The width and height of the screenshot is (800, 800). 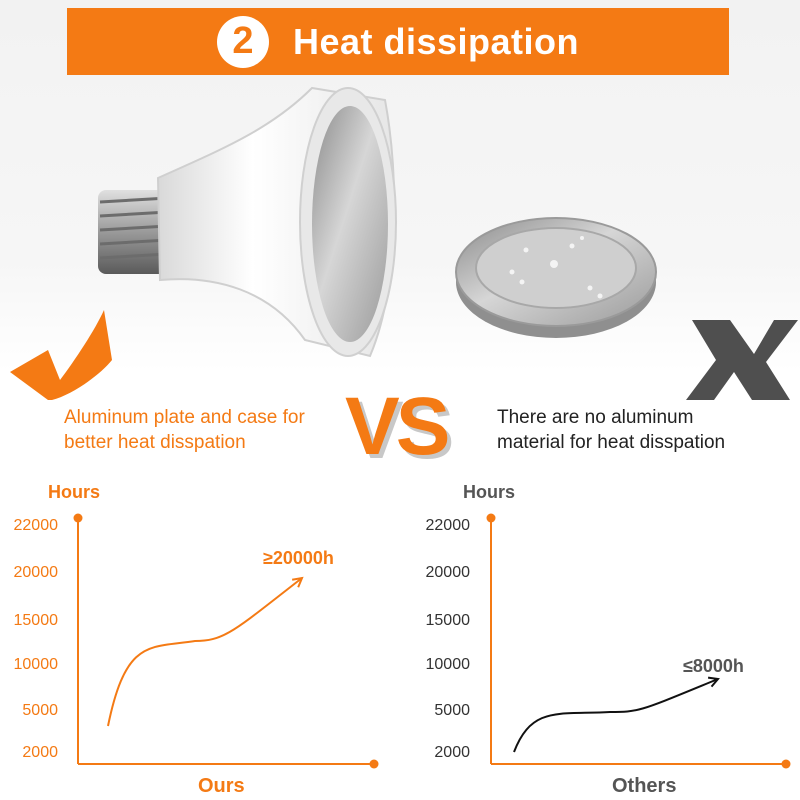 I want to click on title-banner: 2 Heat dissipation, so click(x=398, y=41).